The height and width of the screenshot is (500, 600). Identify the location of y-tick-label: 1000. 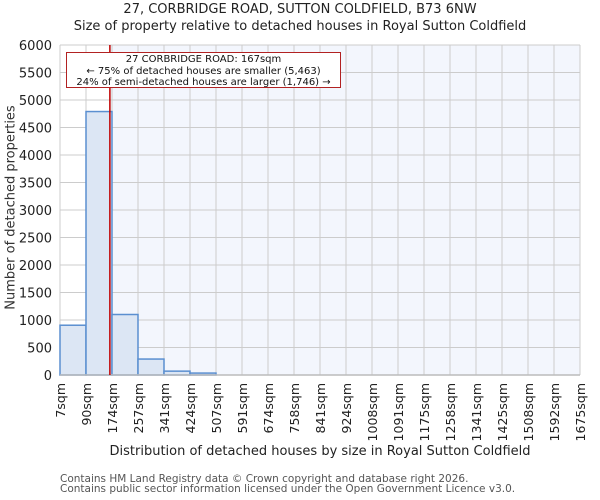
(35, 321).